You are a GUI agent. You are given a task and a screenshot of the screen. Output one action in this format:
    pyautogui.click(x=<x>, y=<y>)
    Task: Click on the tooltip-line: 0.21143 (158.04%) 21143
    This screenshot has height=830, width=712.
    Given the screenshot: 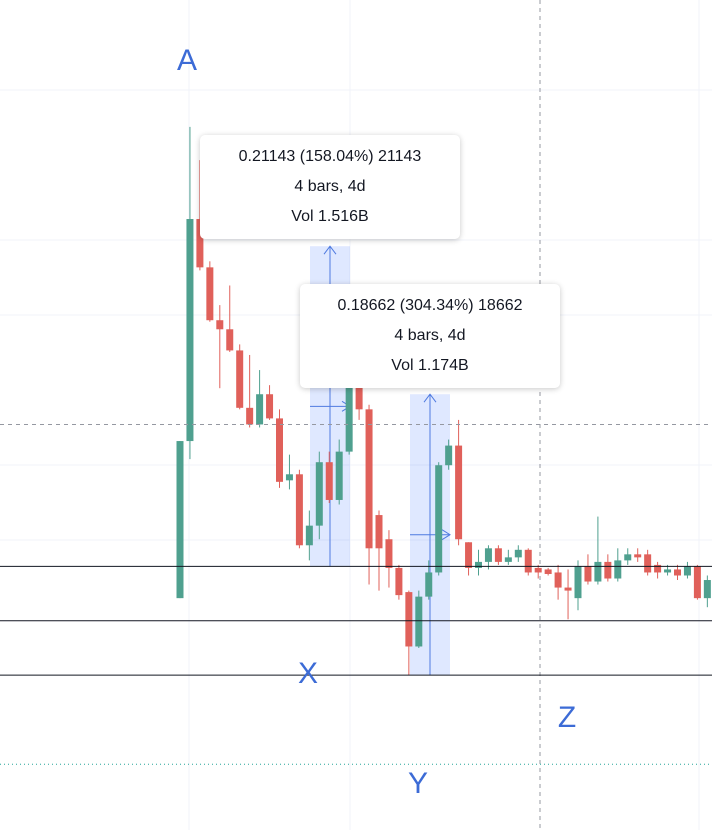 What is the action you would take?
    pyautogui.click(x=330, y=156)
    